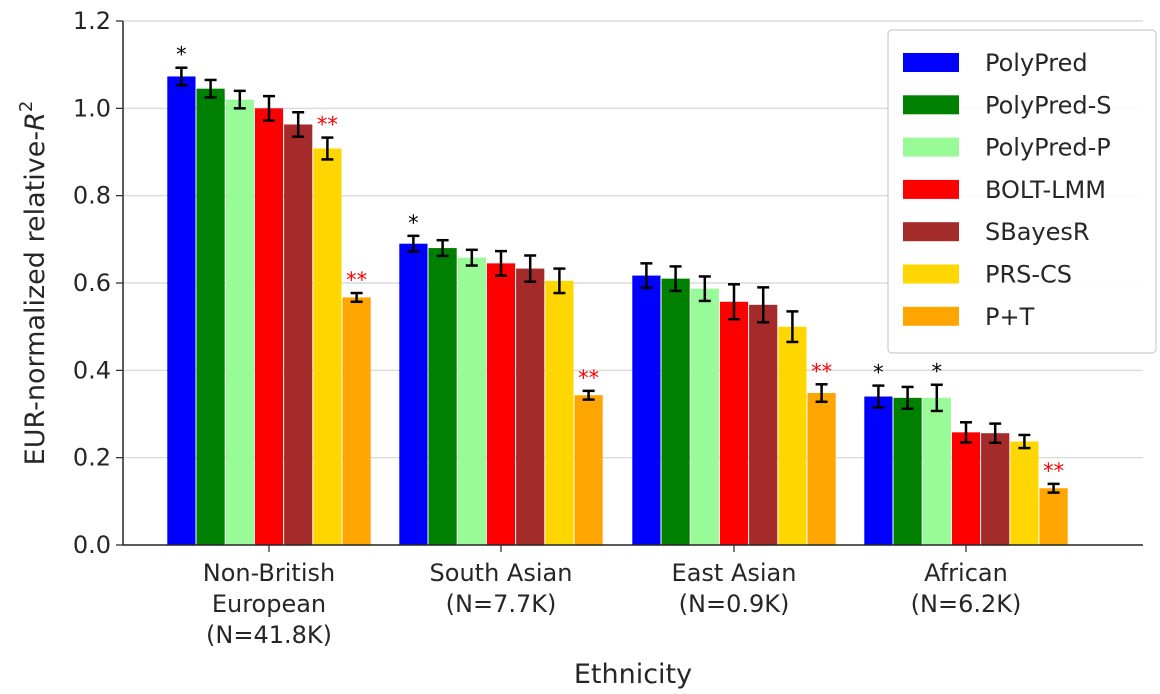  What do you see at coordinates (633, 674) in the screenshot?
I see `x-axis-title: Ethnicity` at bounding box center [633, 674].